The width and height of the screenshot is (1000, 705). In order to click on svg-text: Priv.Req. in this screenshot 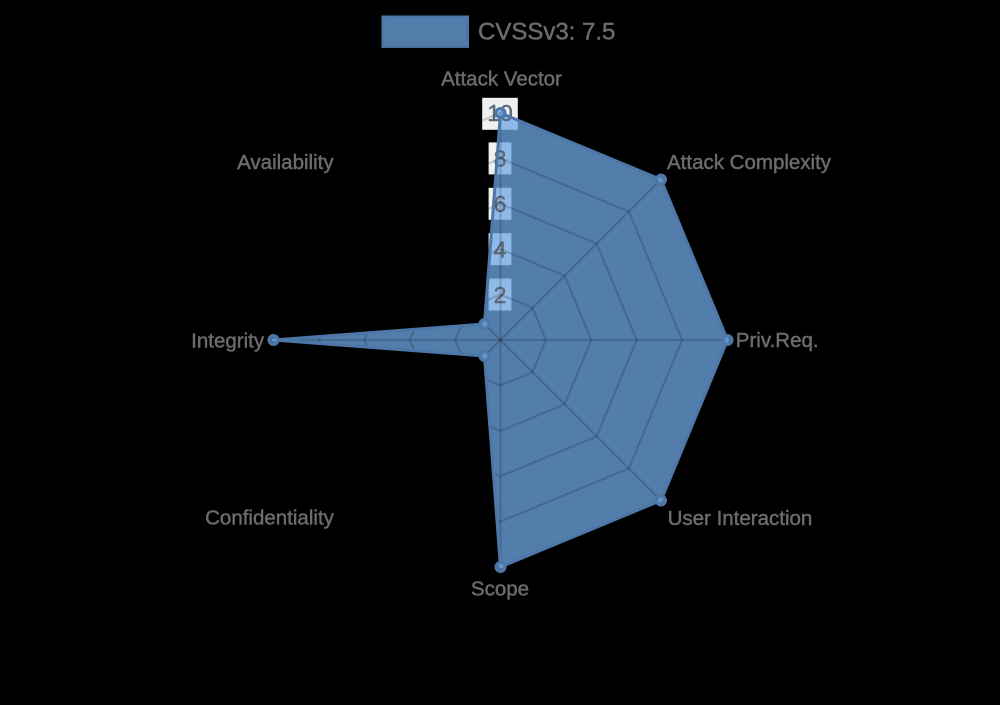, I will do `click(777, 340)`.